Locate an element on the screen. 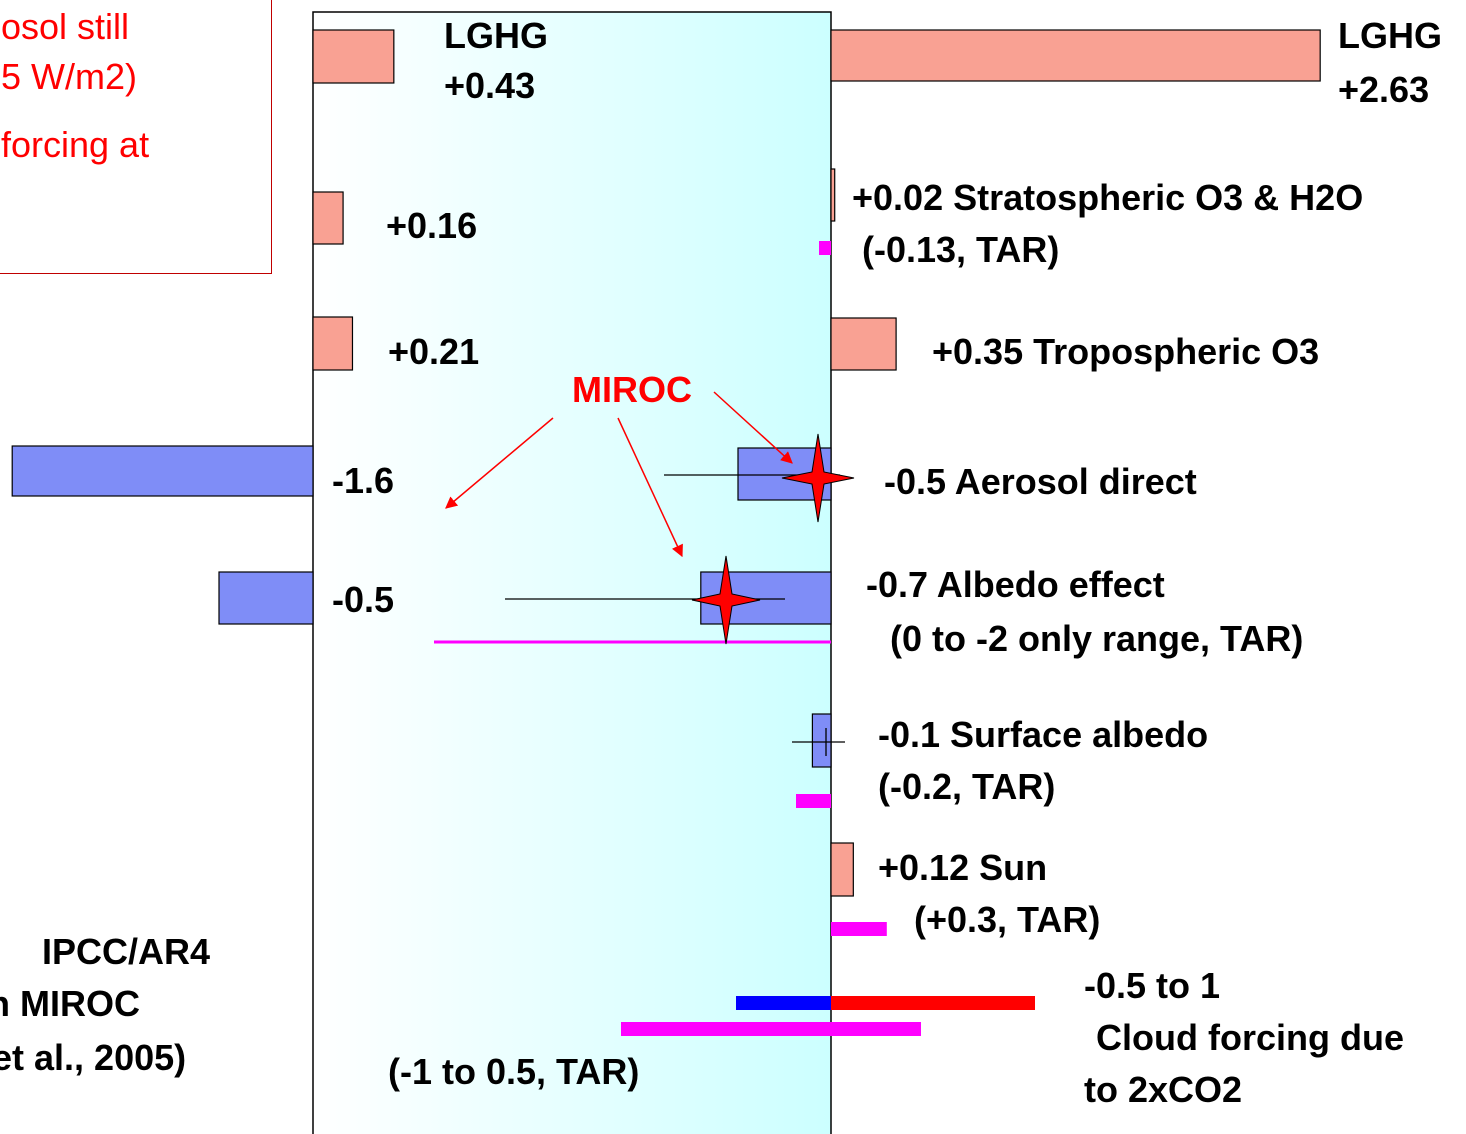 This screenshot has width=1466, height=1134. left-tropo-value: +0.21 is located at coordinates (434, 351).